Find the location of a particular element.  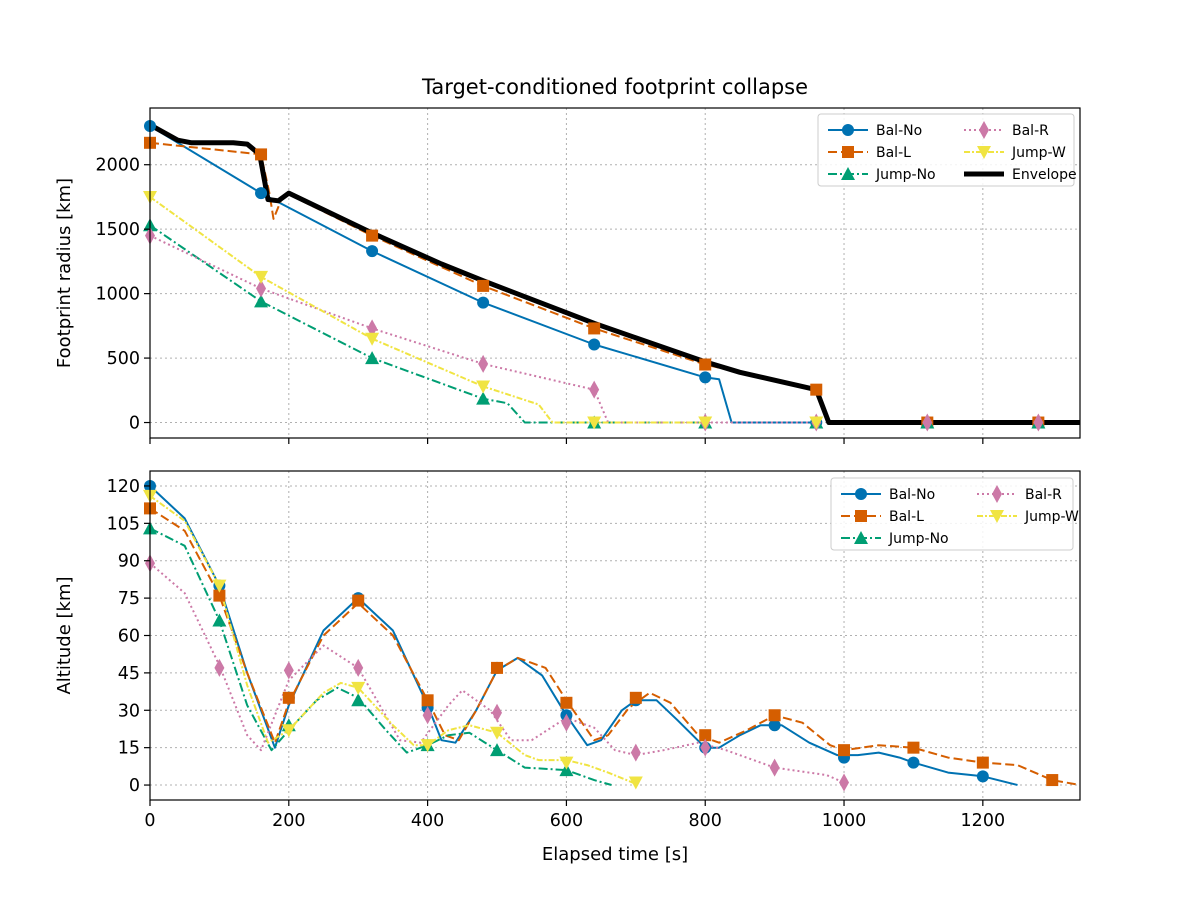

legend-label: Bal-R is located at coordinates (1030, 131).